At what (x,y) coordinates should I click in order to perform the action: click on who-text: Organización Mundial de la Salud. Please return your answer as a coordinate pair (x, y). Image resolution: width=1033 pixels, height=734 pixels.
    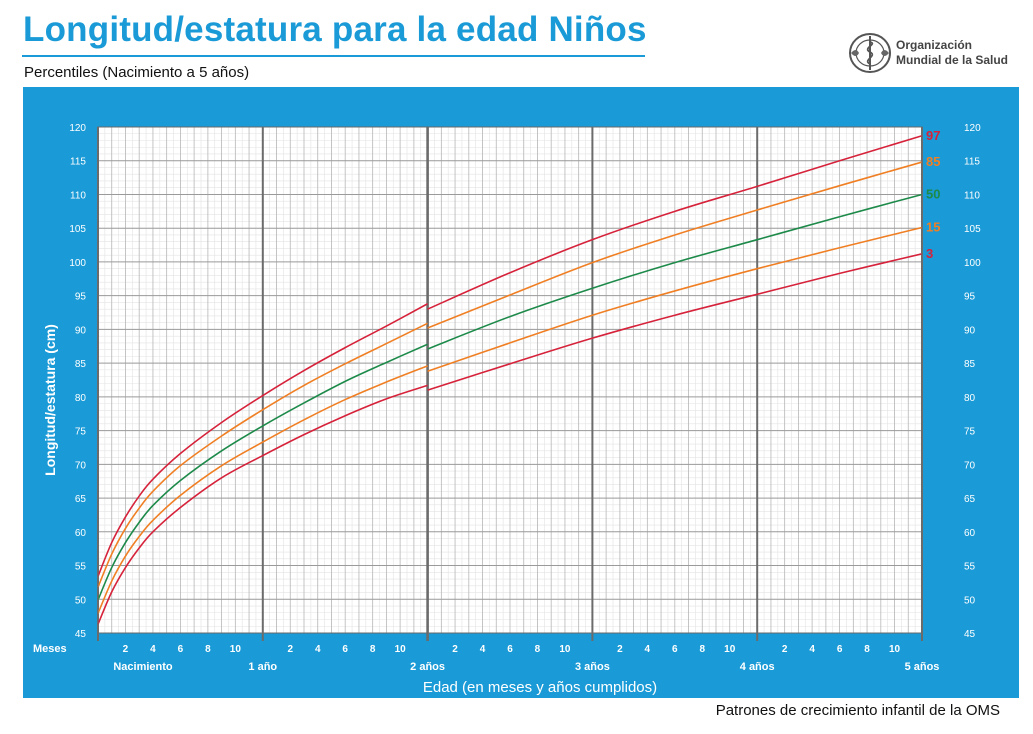
    Looking at the image, I should click on (952, 53).